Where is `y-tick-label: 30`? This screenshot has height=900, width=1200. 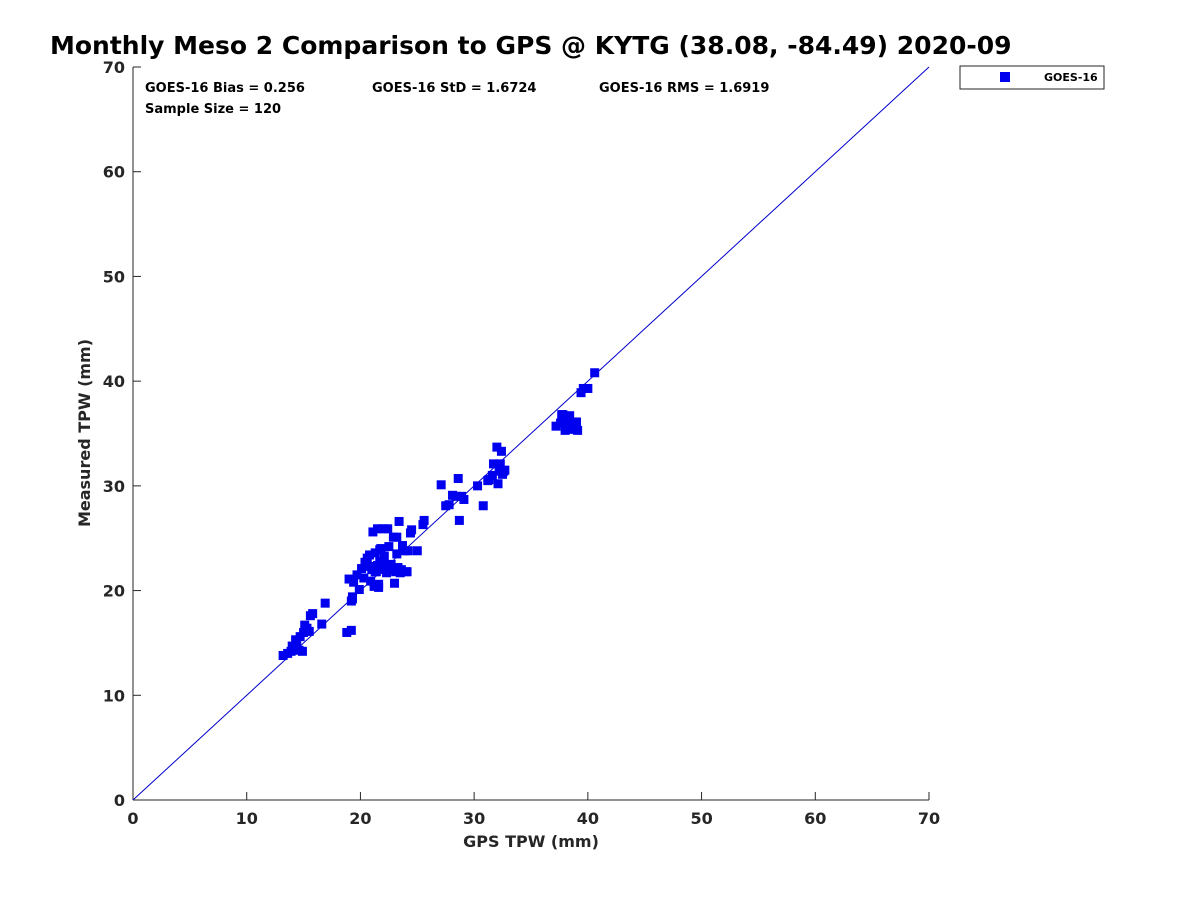 y-tick-label: 30 is located at coordinates (114, 486).